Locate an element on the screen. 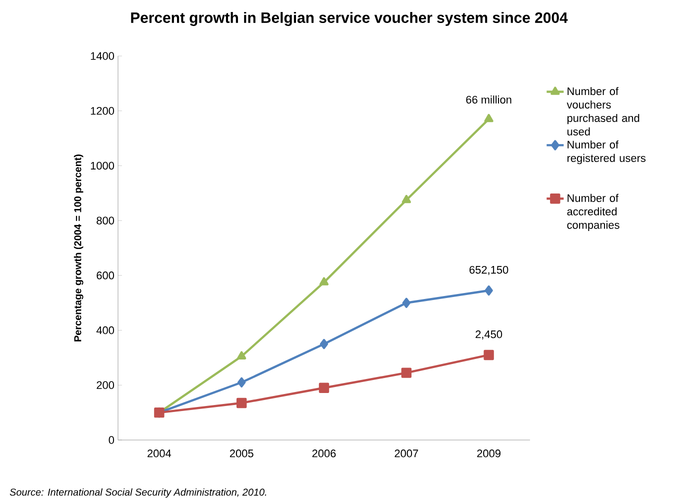 The image size is (698, 503). annotation: 2,450 is located at coordinates (489, 335).